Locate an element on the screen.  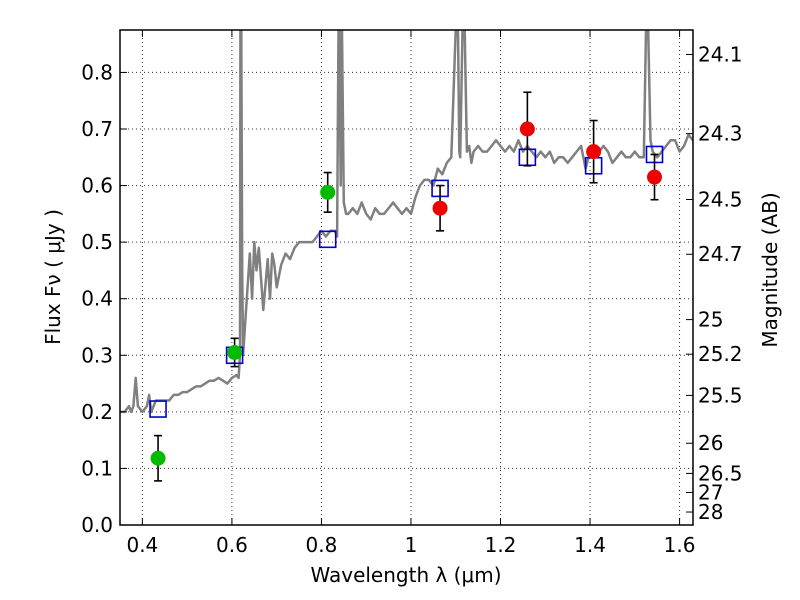
y-tick-label: 0.7 is located at coordinates (97, 129).